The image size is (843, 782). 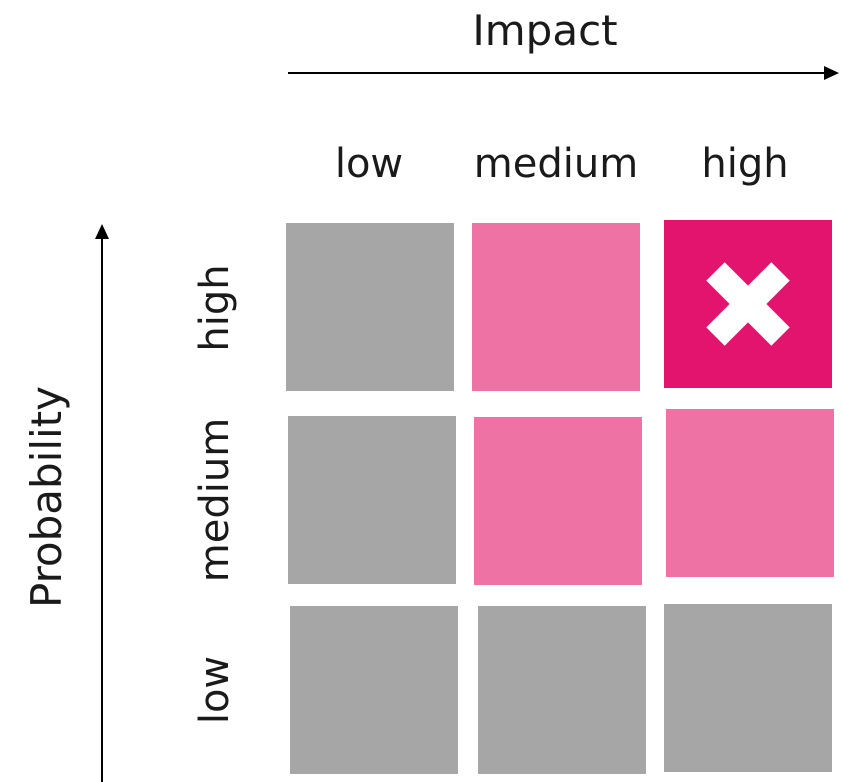 What do you see at coordinates (558, 73) in the screenshot?
I see `impact-axis-line` at bounding box center [558, 73].